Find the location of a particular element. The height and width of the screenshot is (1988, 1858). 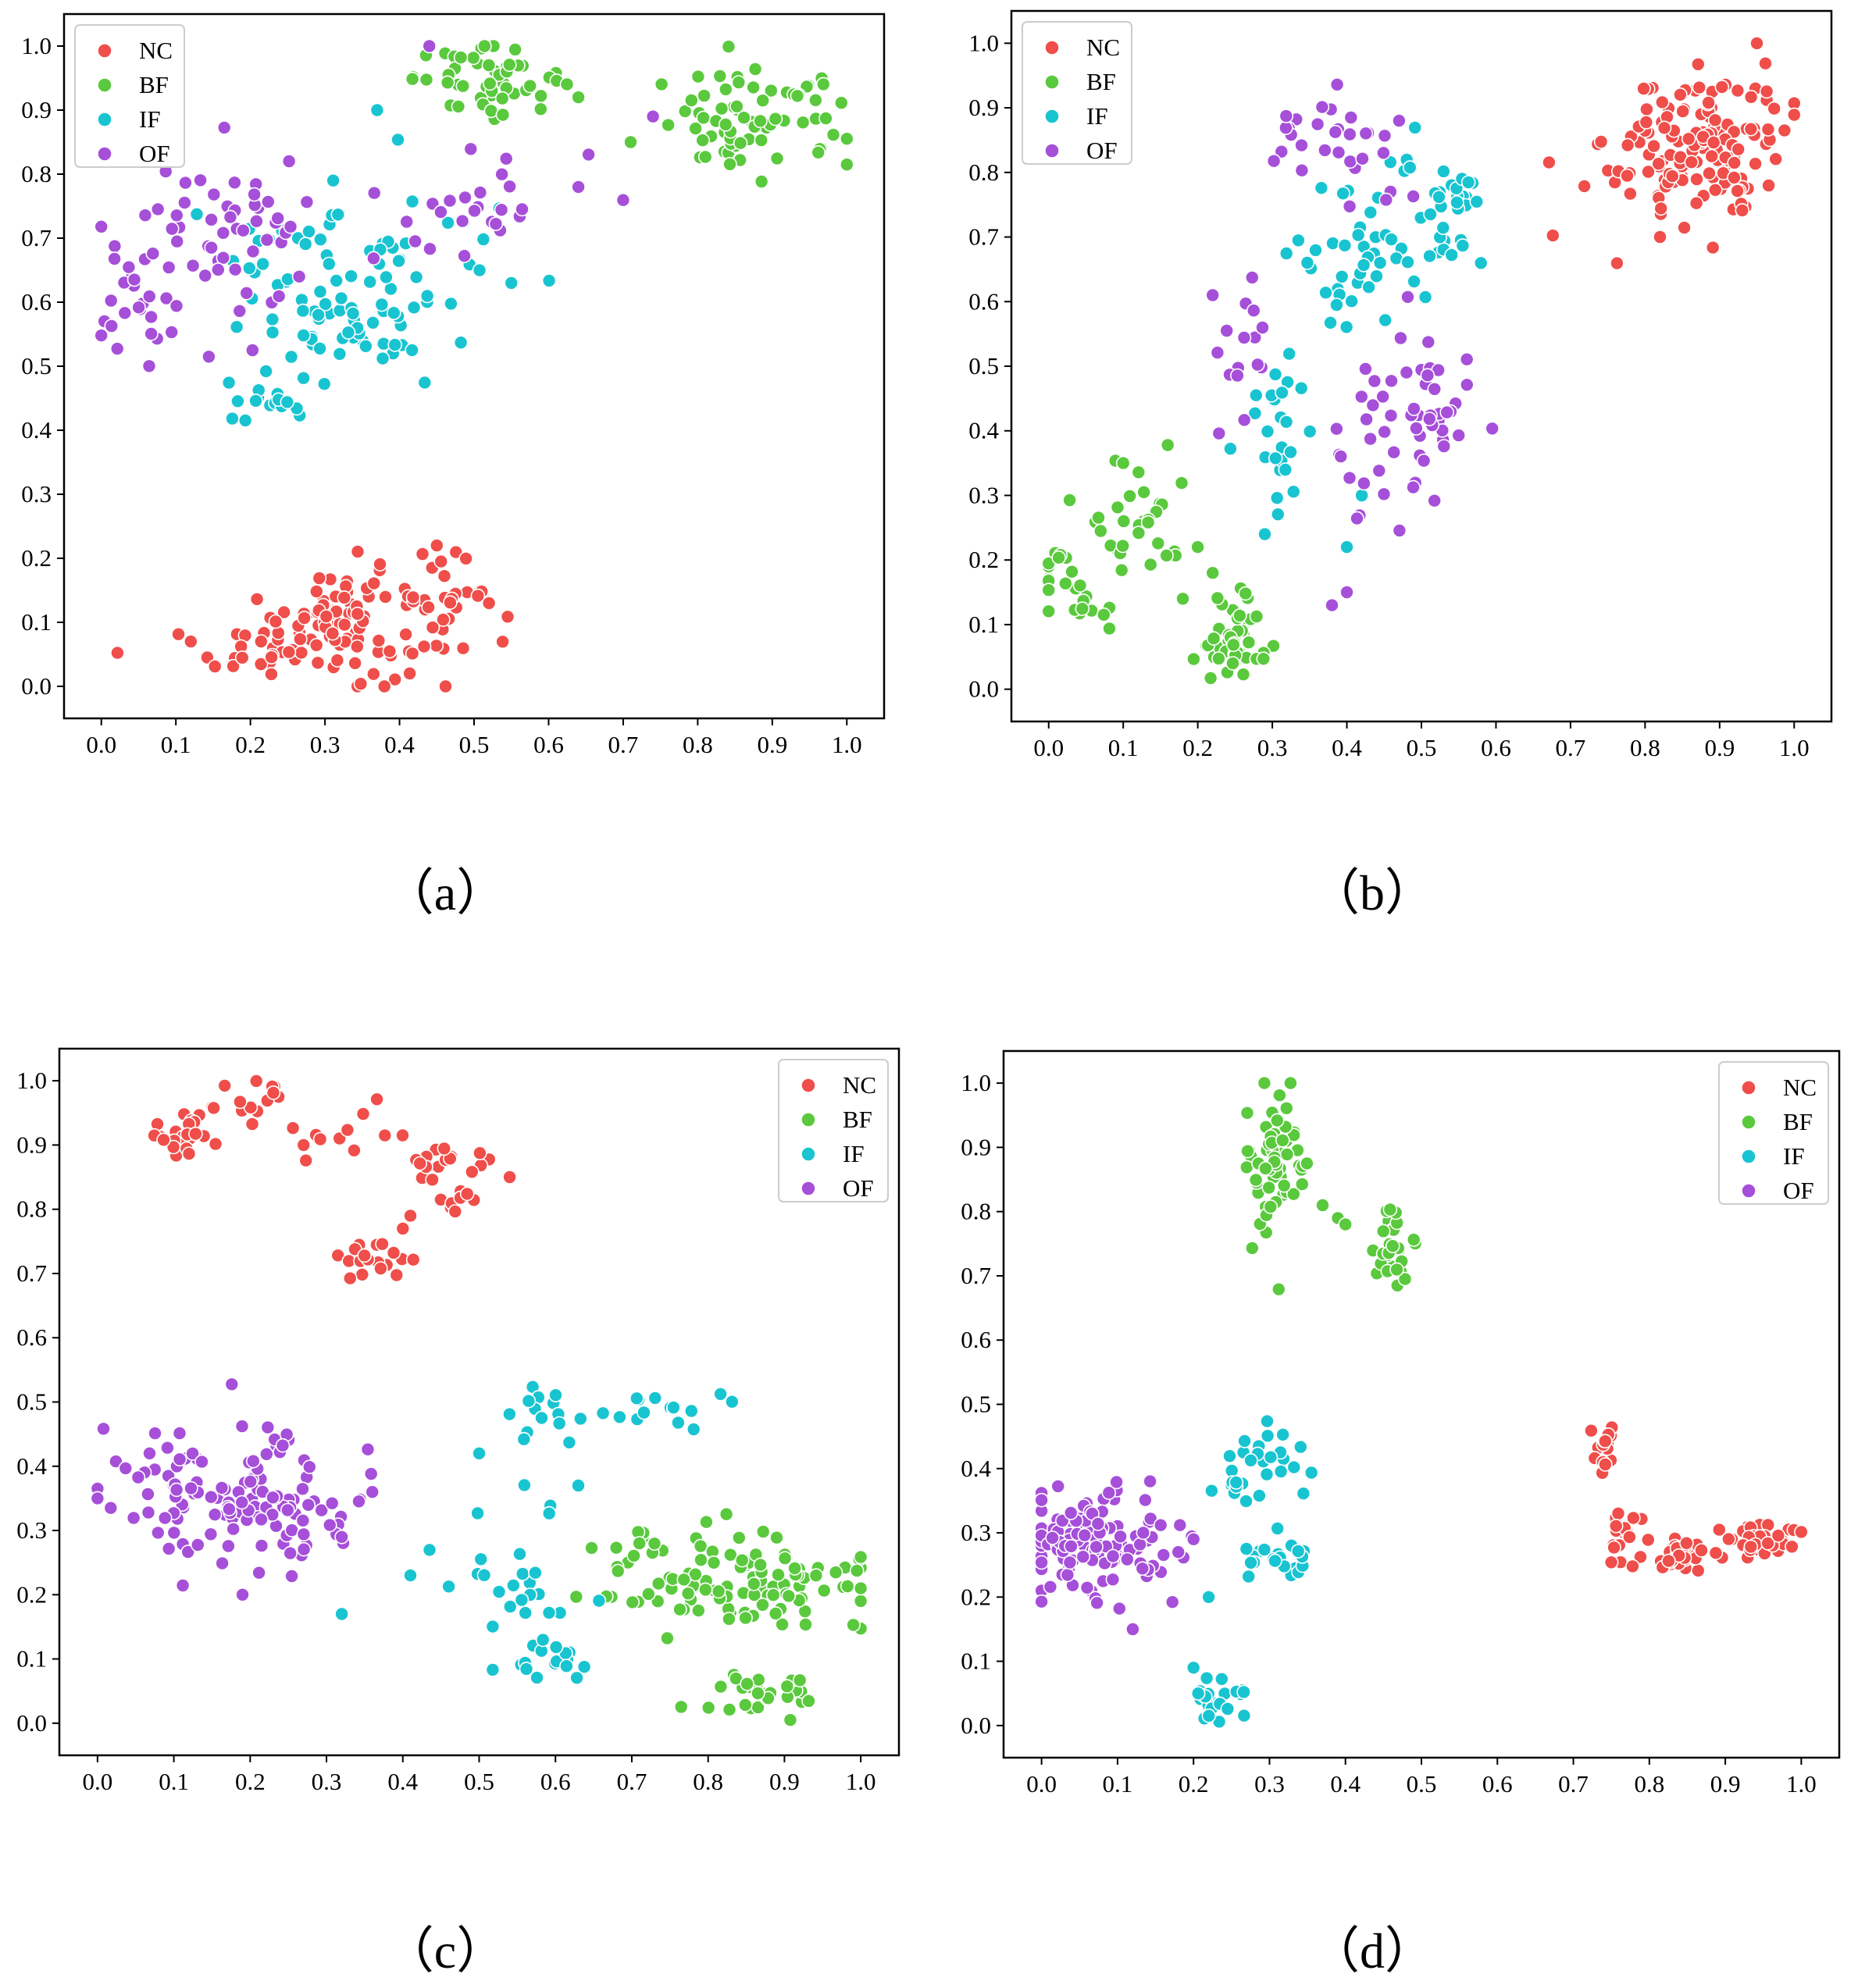

y-tick-label: 0.1 is located at coordinates (31, 1659).